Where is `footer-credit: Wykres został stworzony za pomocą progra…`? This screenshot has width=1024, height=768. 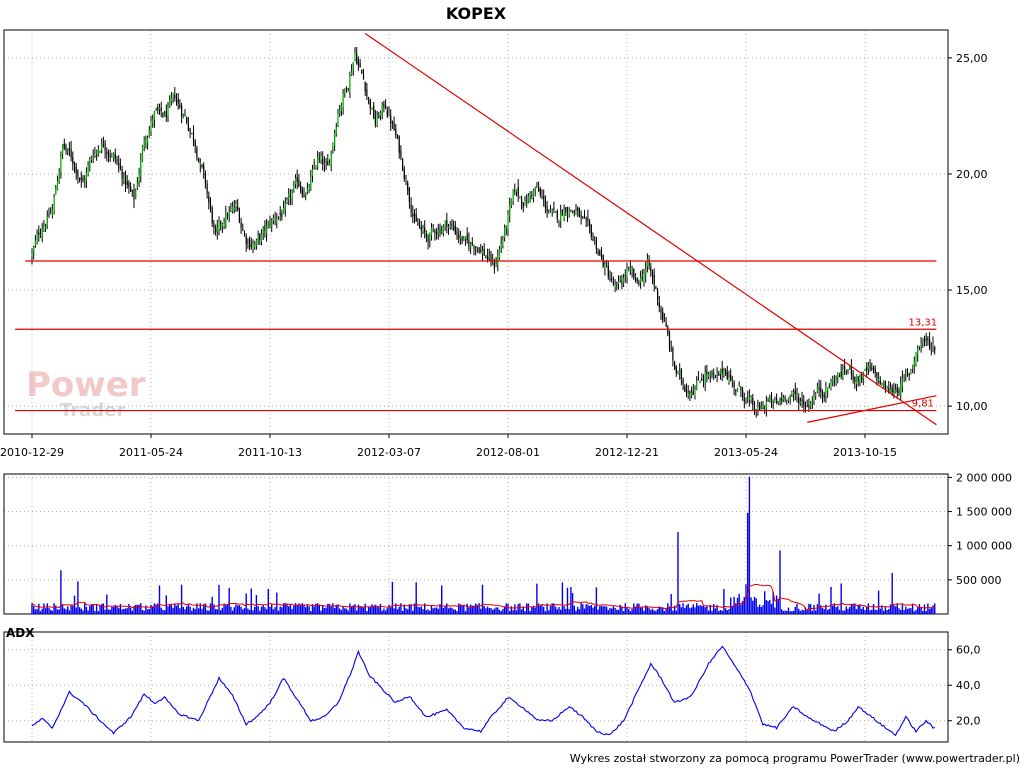
footer-credit: Wykres został stworzony za pomocą progra… is located at coordinates (795, 758).